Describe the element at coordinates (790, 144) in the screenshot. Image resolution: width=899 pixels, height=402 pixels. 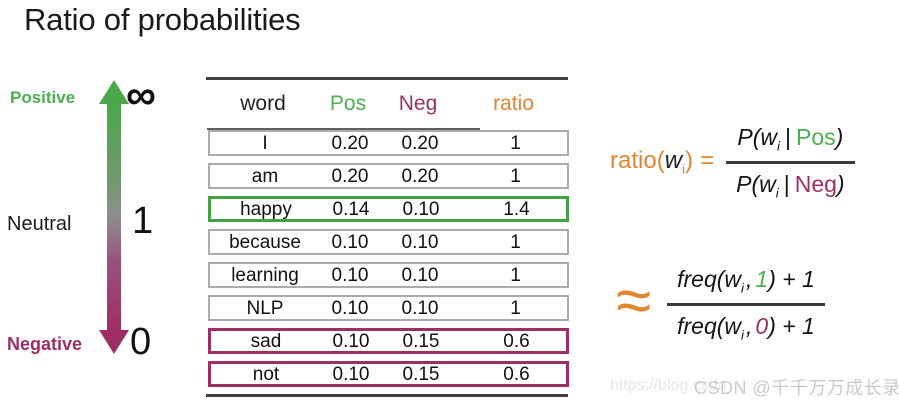
I see `fraction-numerator: P(wi | Pos)` at that location.